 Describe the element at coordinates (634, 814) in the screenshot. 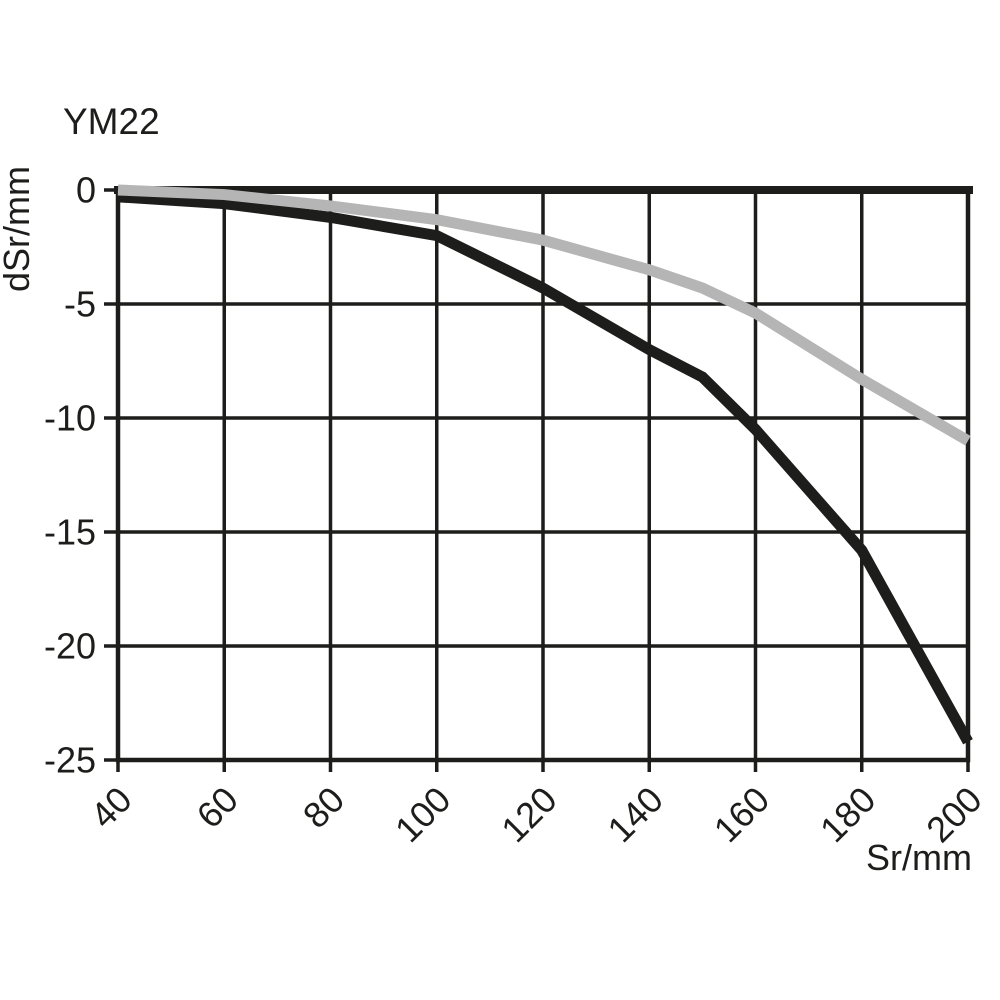

I see `x-tick-label: 140` at that location.